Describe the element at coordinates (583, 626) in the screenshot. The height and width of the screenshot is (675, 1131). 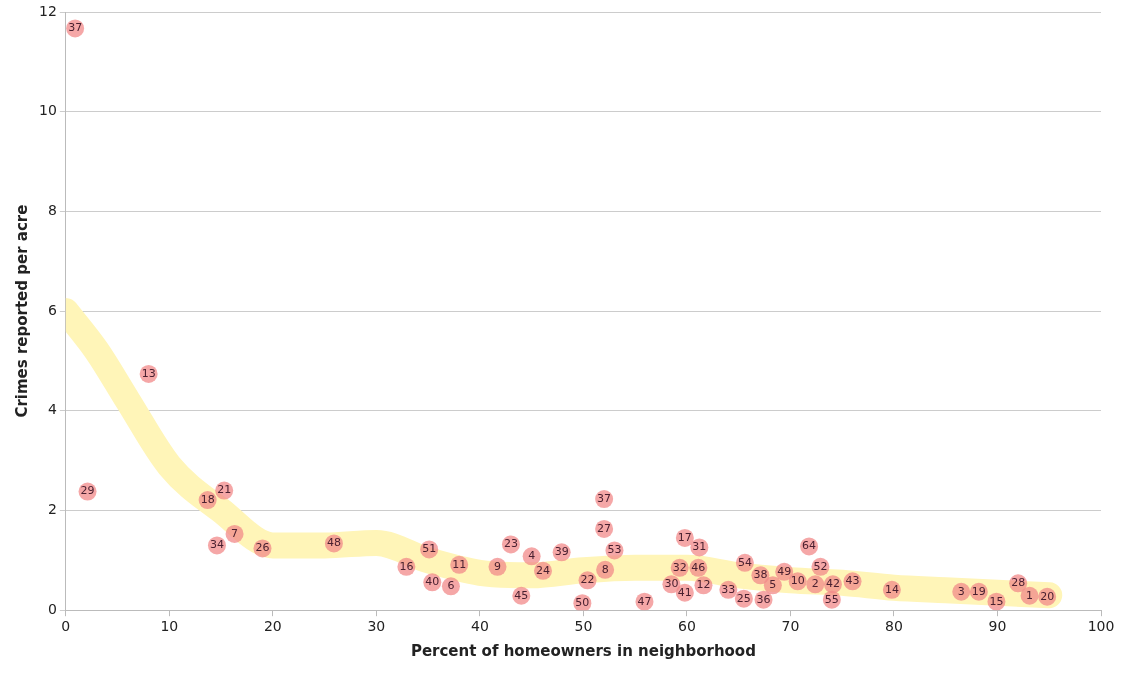
I see `x-tick-label: 50` at that location.